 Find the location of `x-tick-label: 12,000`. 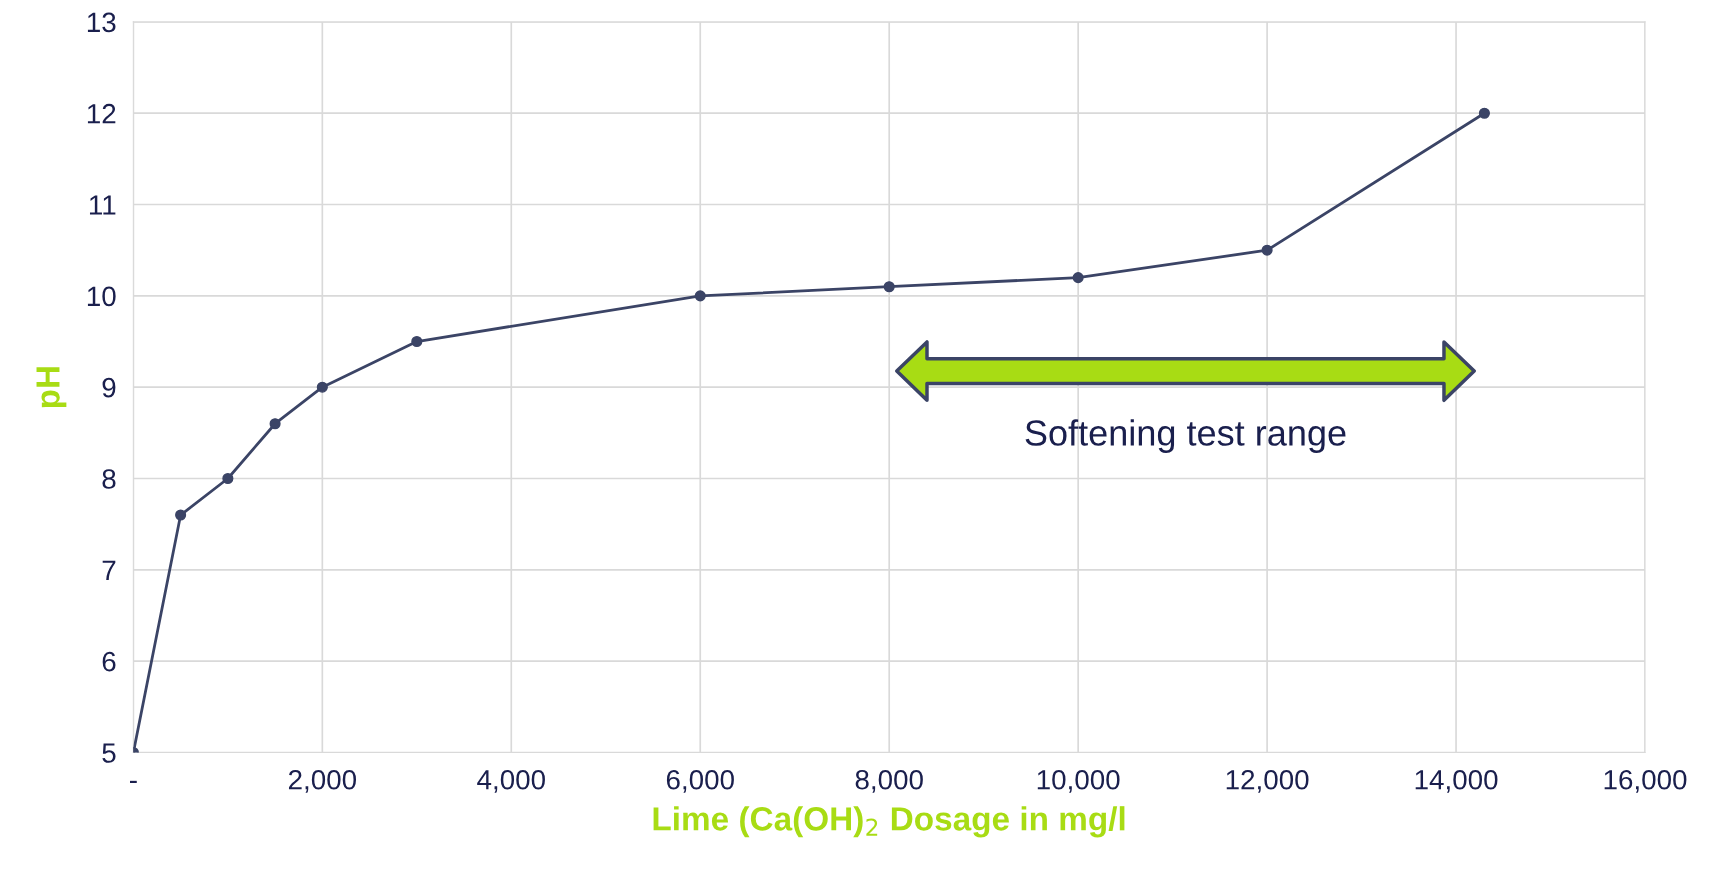

x-tick-label: 12,000 is located at coordinates (1267, 781).